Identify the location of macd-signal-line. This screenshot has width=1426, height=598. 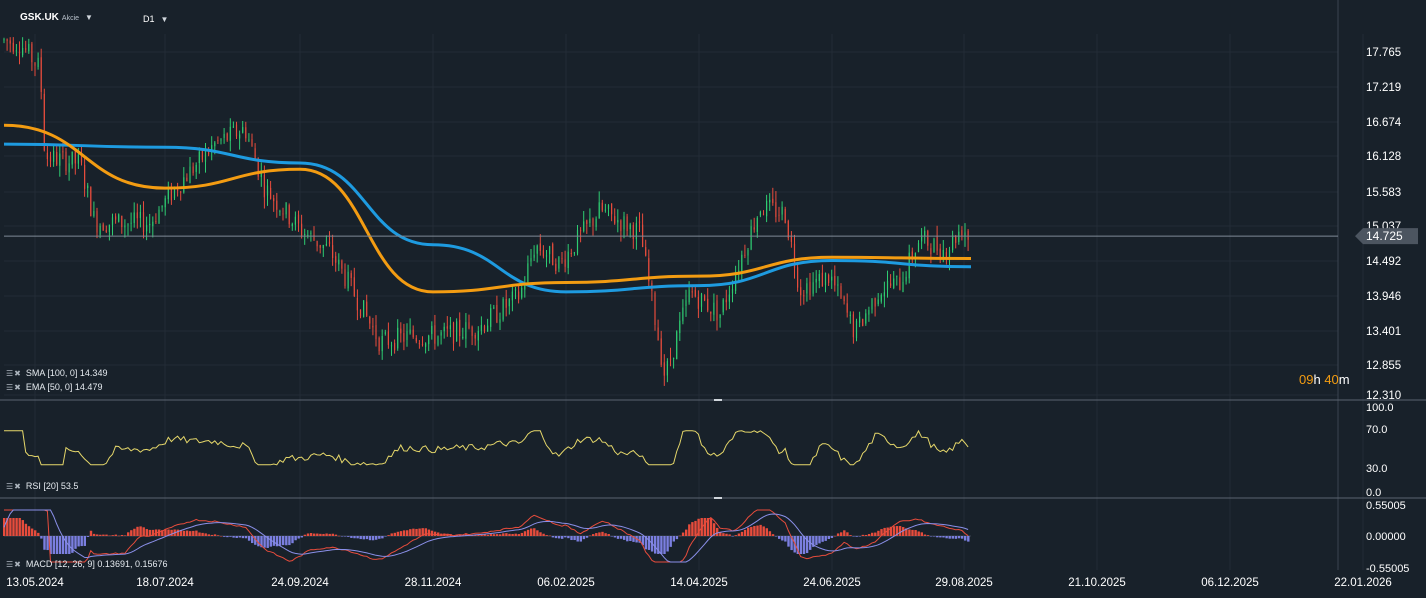
(486, 536).